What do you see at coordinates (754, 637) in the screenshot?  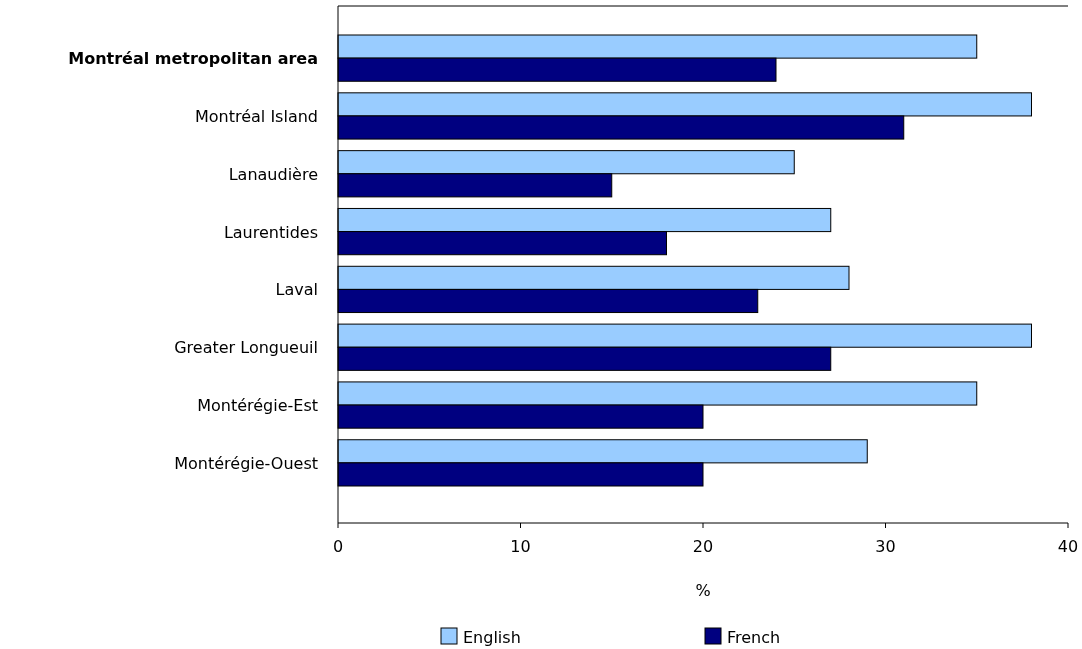 I see `legend-label: French` at bounding box center [754, 637].